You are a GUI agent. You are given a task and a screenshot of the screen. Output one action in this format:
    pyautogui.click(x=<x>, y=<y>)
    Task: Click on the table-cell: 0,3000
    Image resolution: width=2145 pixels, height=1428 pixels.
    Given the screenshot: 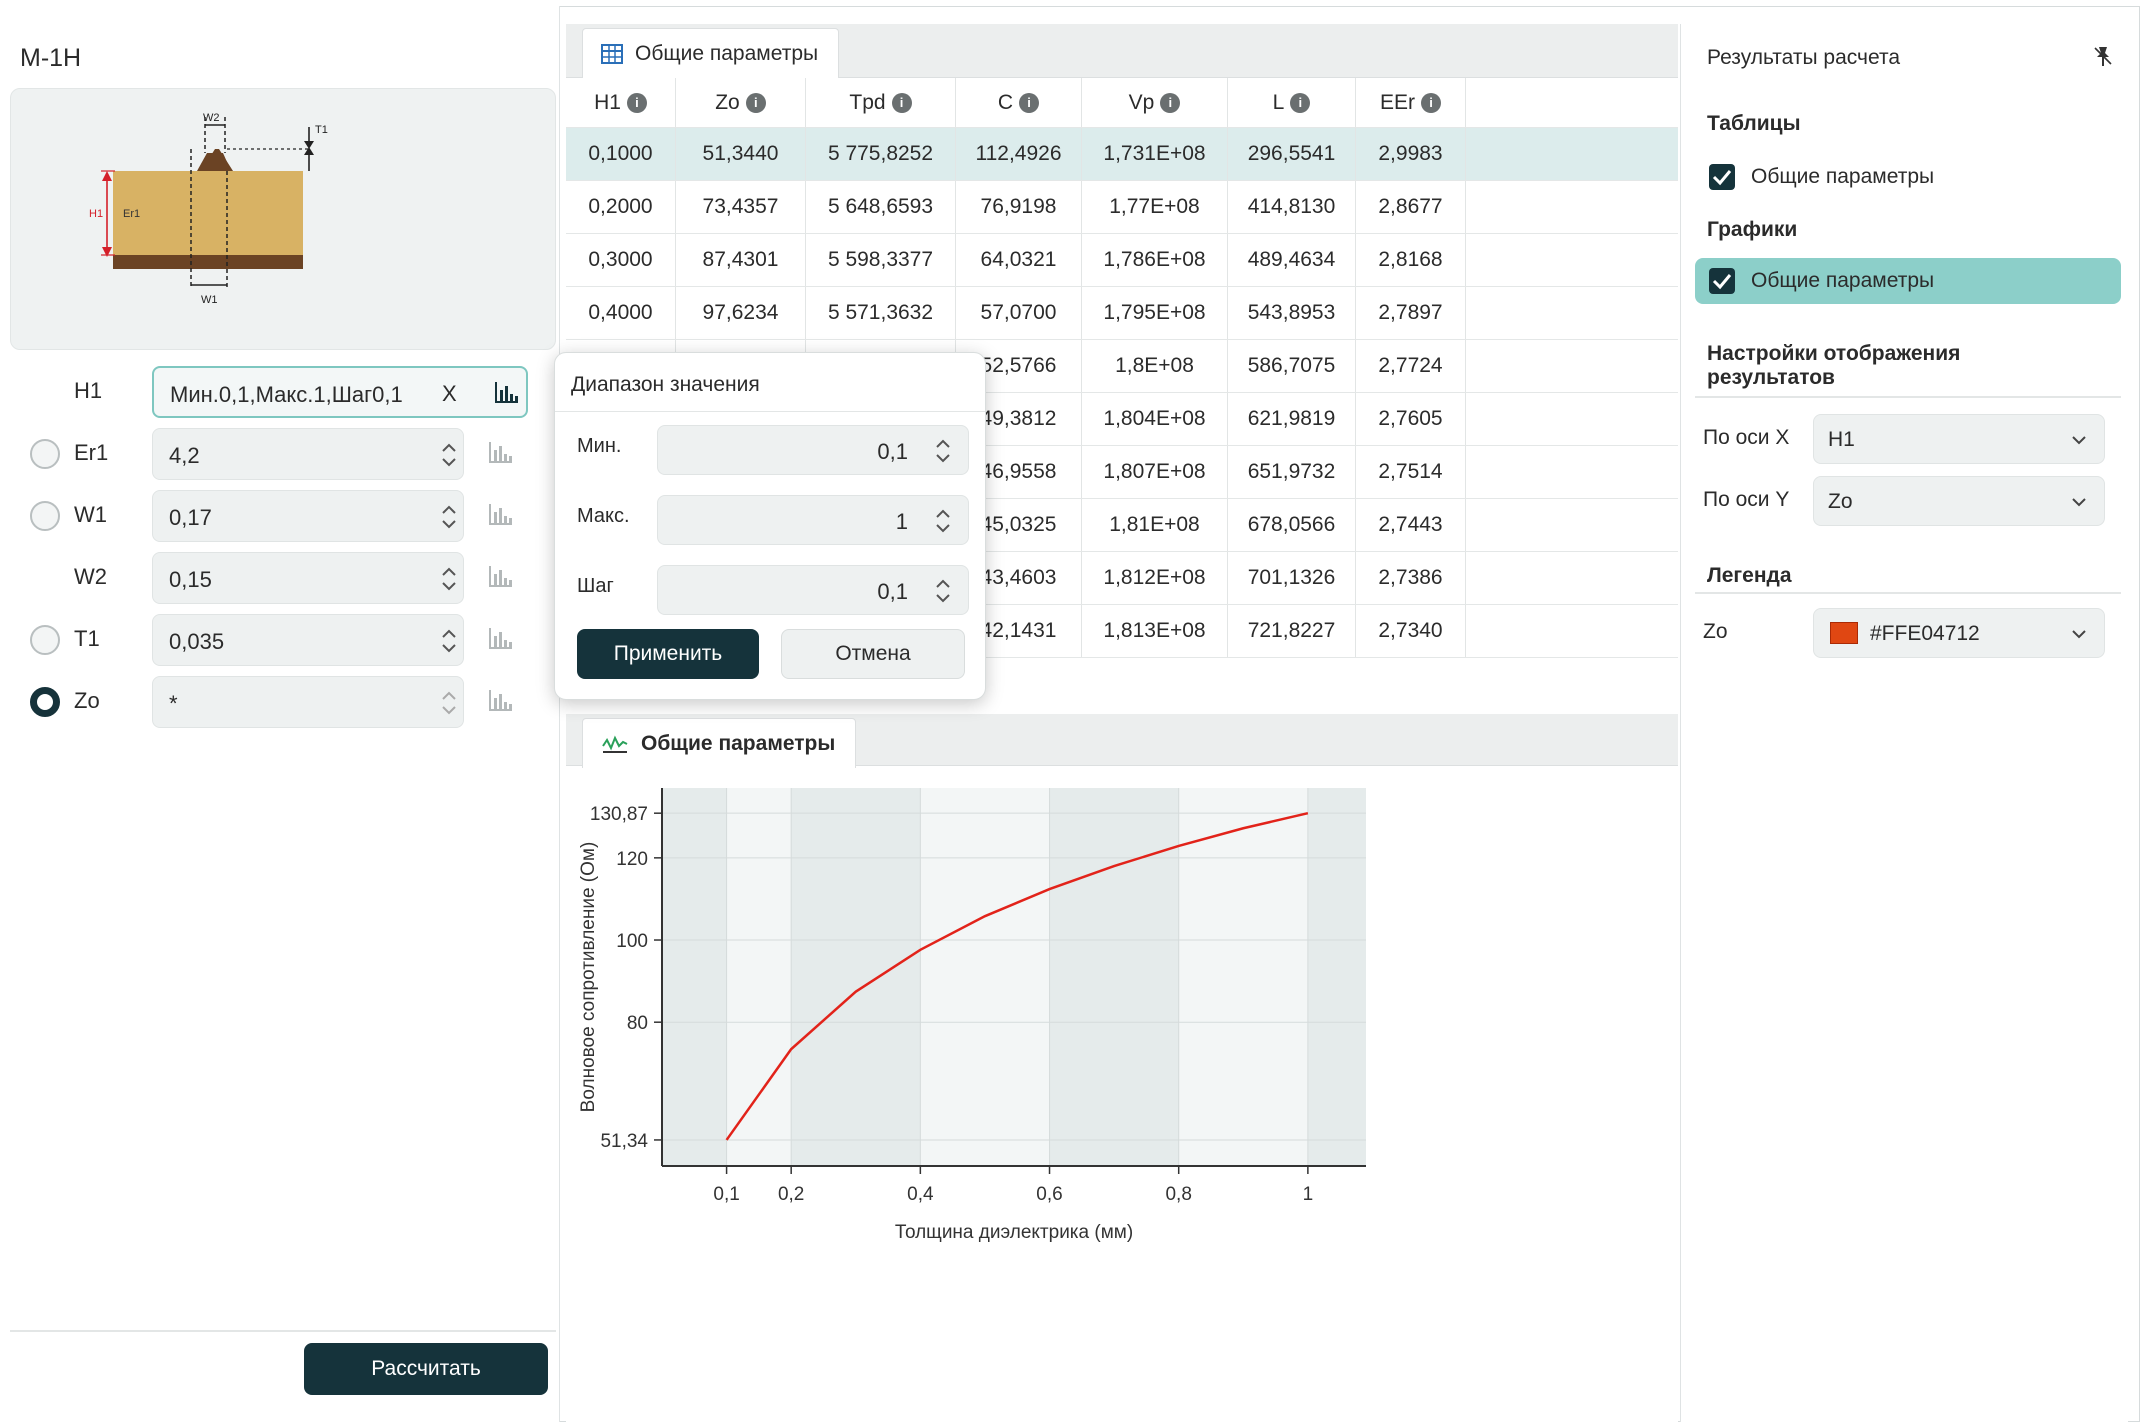 What is the action you would take?
    pyautogui.click(x=621, y=260)
    